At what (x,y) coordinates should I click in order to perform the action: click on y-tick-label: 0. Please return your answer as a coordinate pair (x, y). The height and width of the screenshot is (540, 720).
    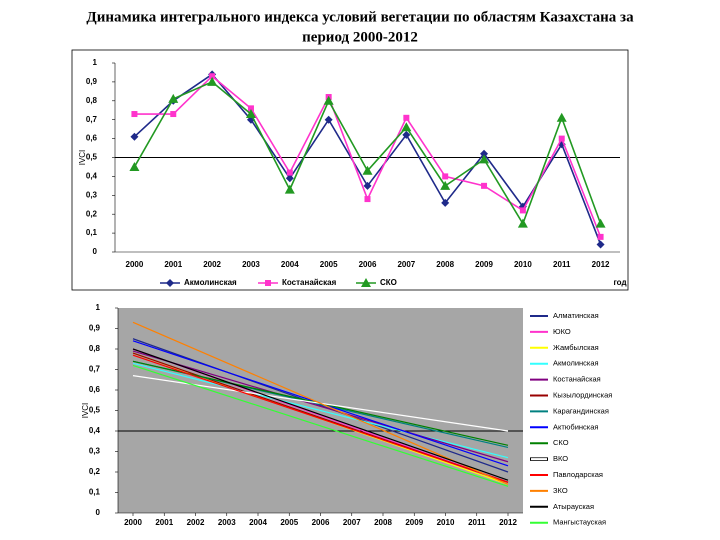
    Looking at the image, I should click on (98, 512).